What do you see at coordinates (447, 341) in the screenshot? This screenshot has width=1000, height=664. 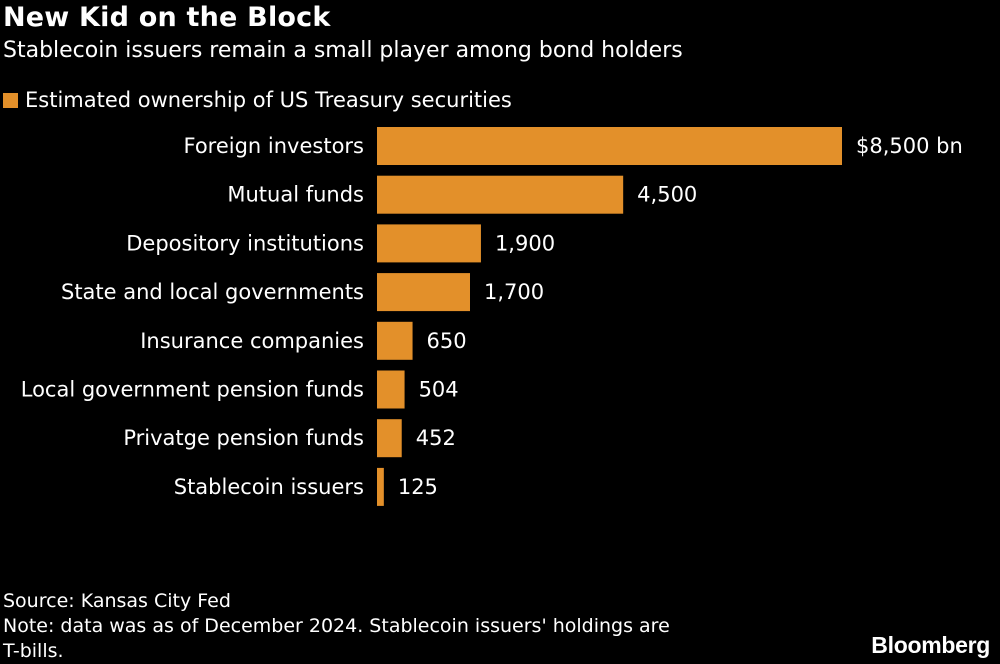 I see `value-label: 650` at bounding box center [447, 341].